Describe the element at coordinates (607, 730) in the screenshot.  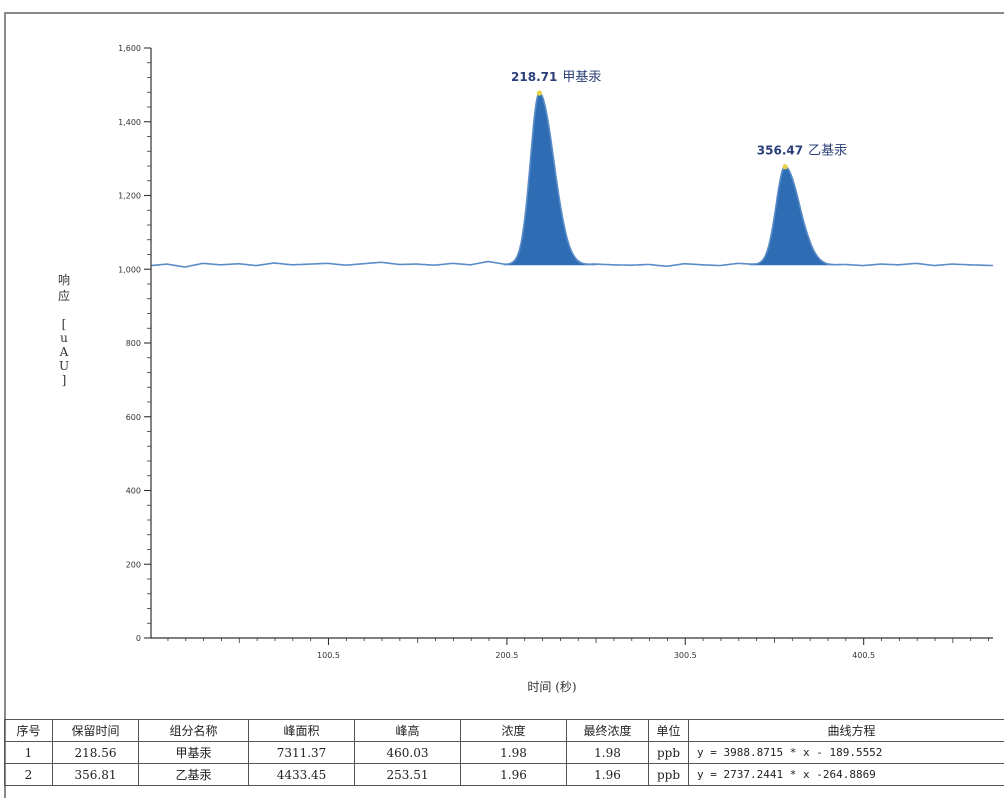
I see `column-header: 最终浓度` at that location.